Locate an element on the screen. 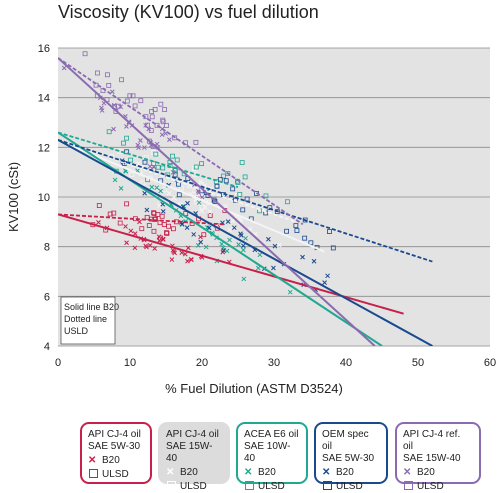  legend-box-white: API CJ-4 oil SAE 15W-40 ✕ B20 ULSD is located at coordinates (194, 457).